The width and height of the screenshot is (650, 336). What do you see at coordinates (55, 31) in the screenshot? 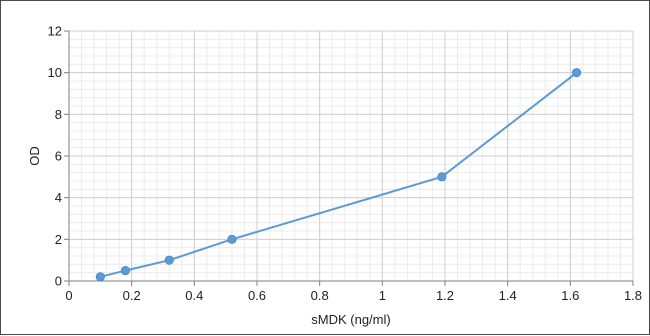
I see `y-tick-label: 12` at bounding box center [55, 31].